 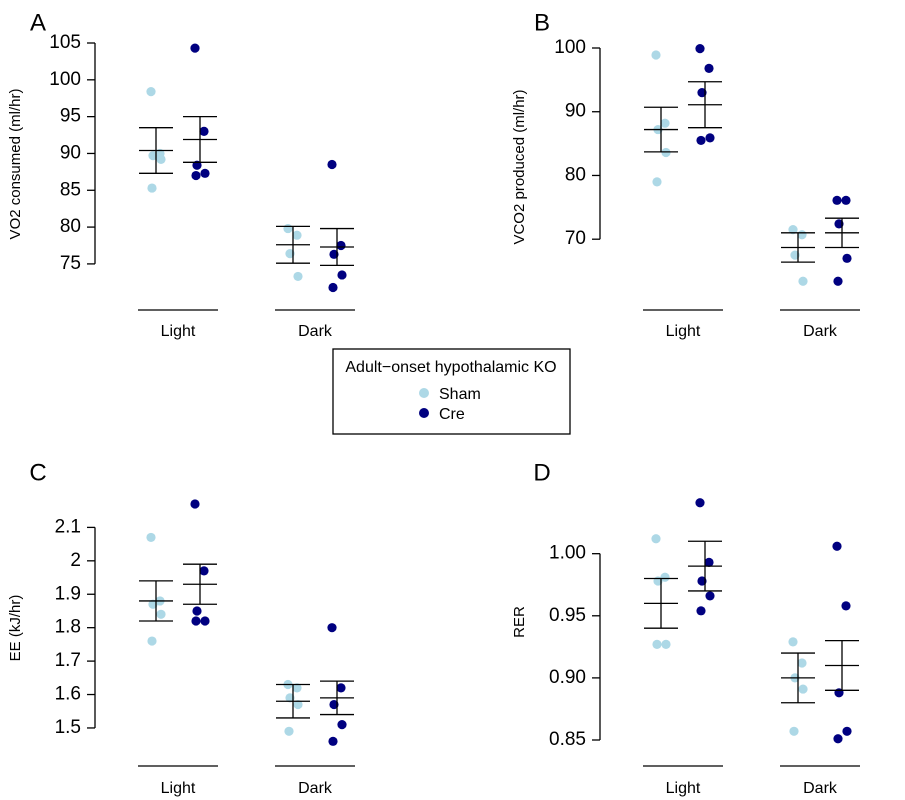 I want to click on y-tick-label: 2.1, so click(x=68, y=526).